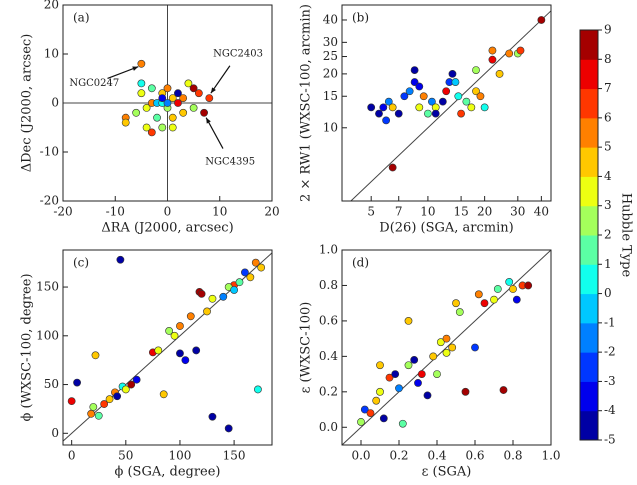 The height and width of the screenshot is (485, 637). Describe the element at coordinates (27, 103) in the screenshot. I see `y-axis-label: ΔDec (J2000, arcsec)` at that location.